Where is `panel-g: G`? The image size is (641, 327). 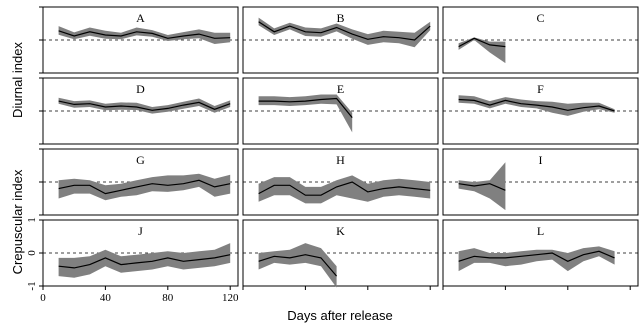
panel-g: G is located at coordinates (140, 182).